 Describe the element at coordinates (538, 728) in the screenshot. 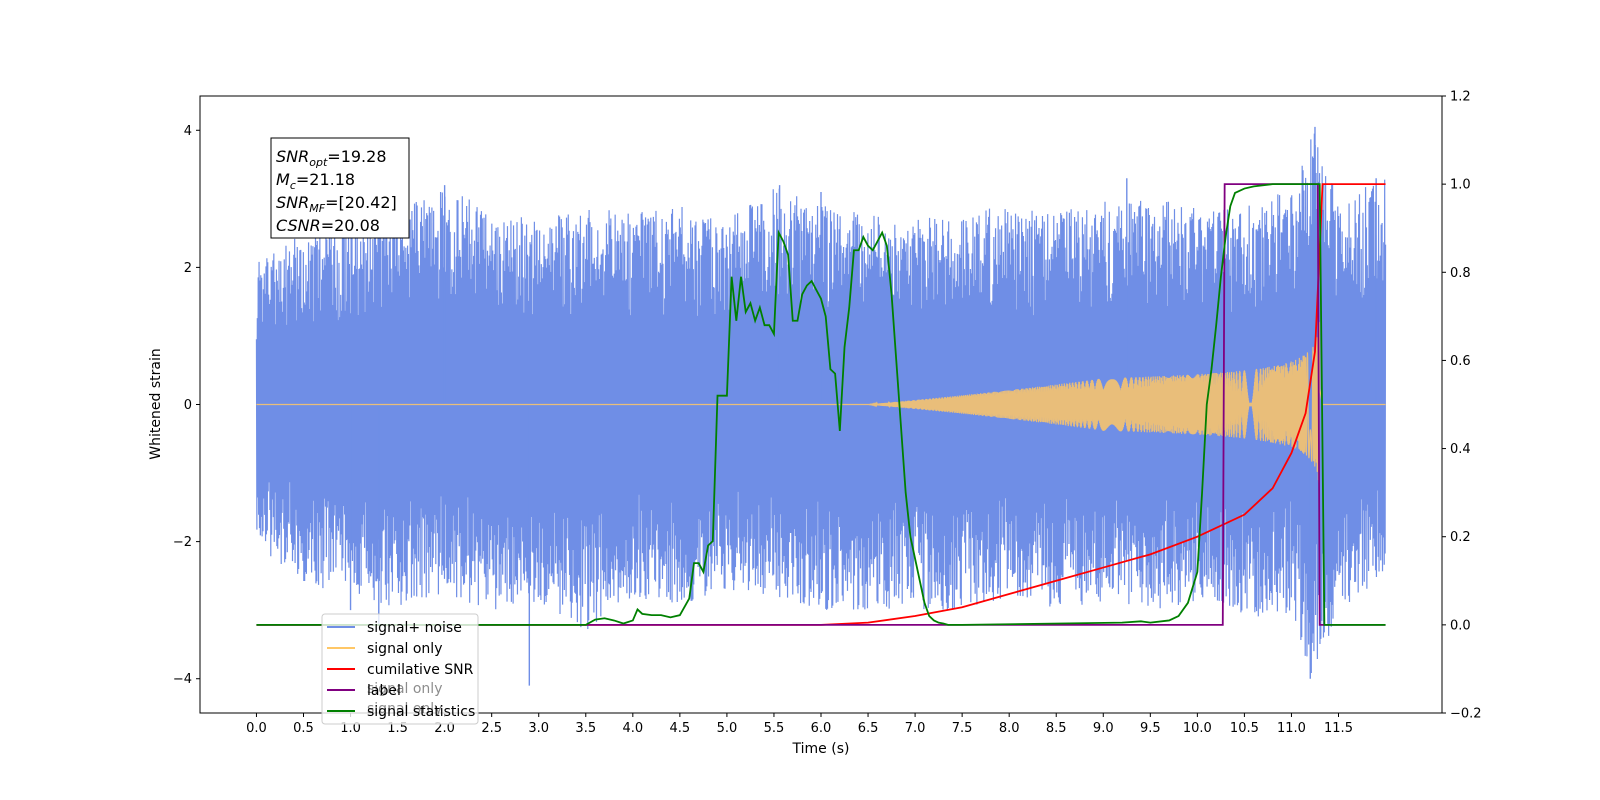

I see `x-tick-label: 3.0` at that location.